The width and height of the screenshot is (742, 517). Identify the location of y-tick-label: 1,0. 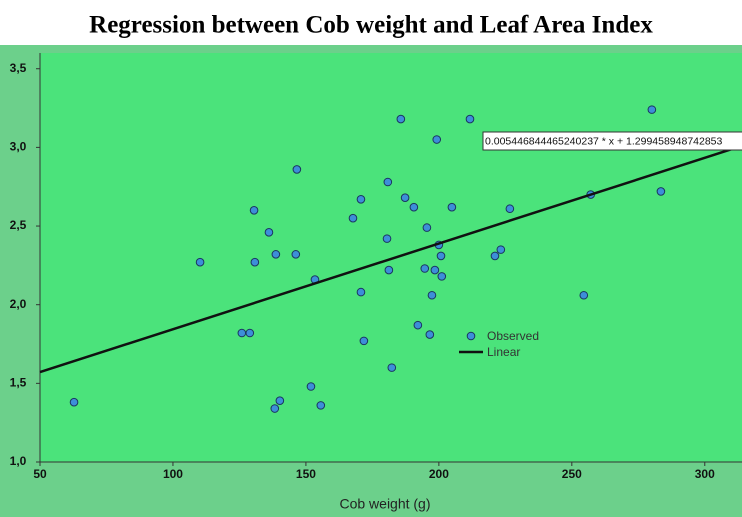
(18, 461).